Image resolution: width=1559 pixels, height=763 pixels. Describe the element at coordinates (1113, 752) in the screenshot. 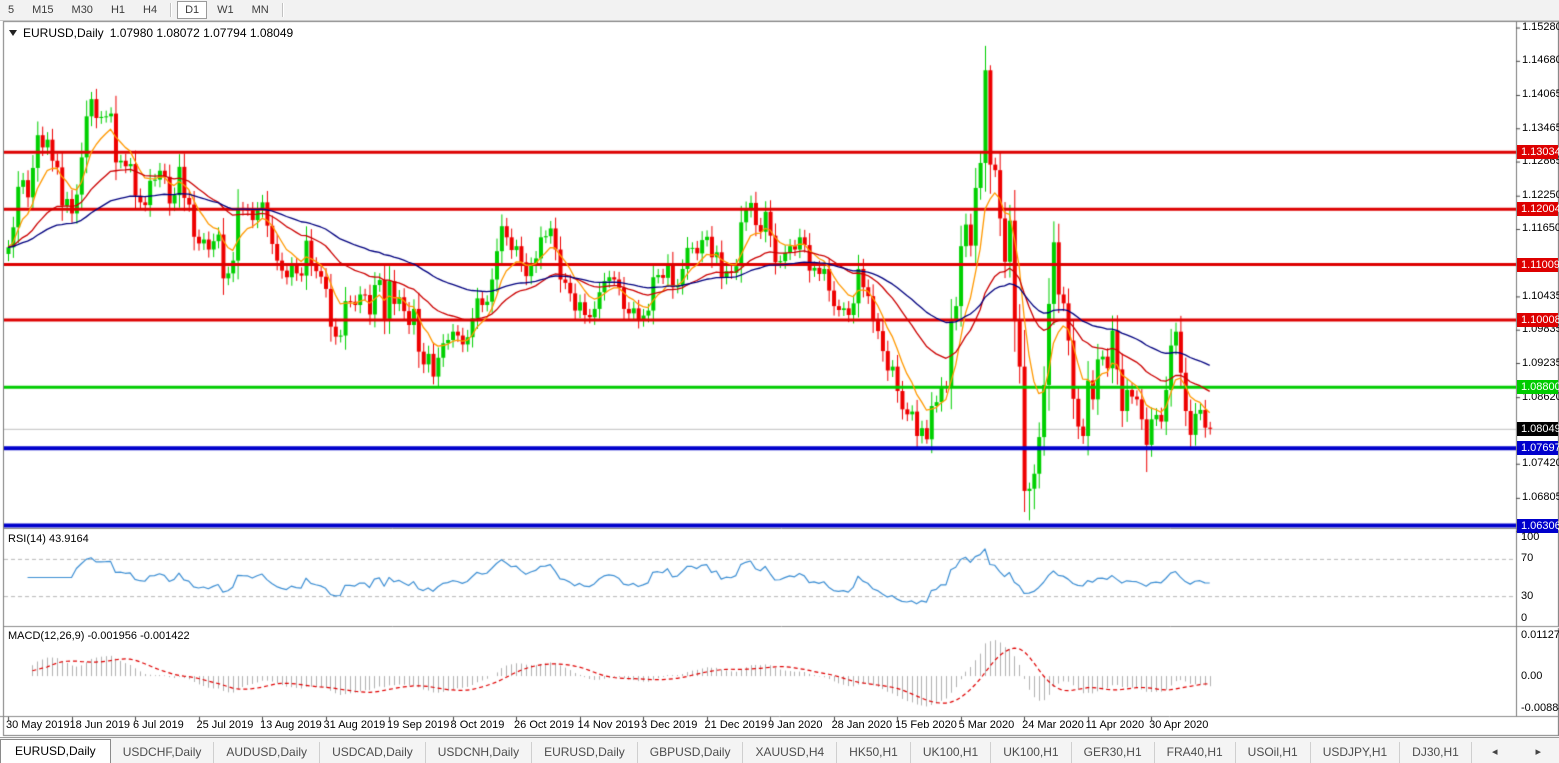

I see `chart-tab-ger30-h1-11: GER30,H1` at that location.